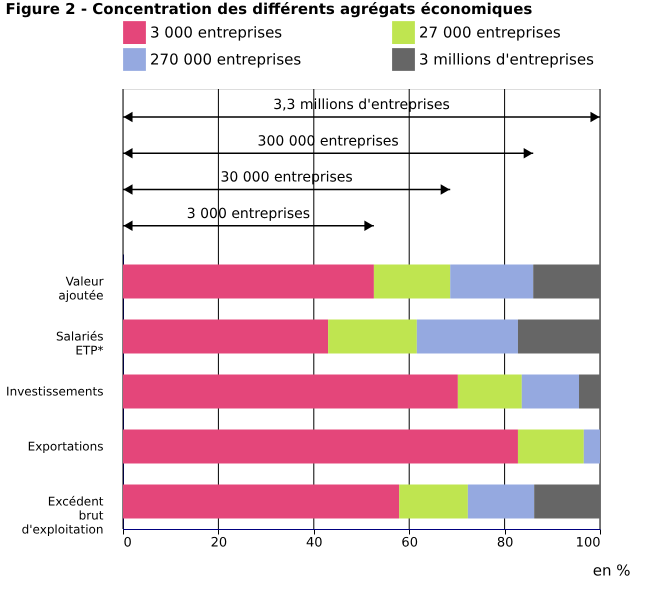  What do you see at coordinates (66, 447) in the screenshot?
I see `y-tick-label: Exportations` at bounding box center [66, 447].